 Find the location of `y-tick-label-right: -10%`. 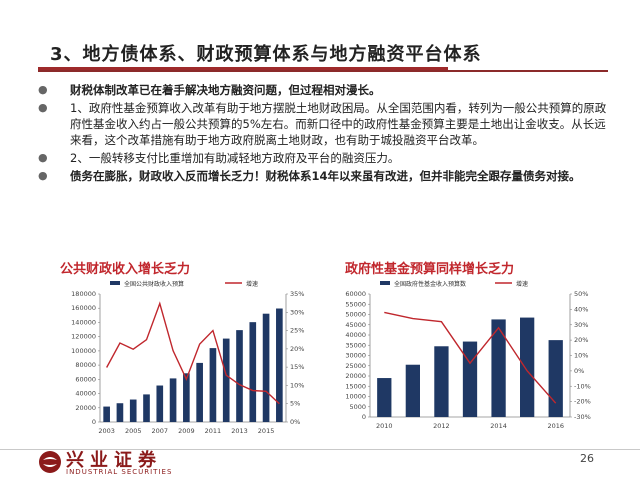

y-tick-label-right: -10% is located at coordinates (582, 386).